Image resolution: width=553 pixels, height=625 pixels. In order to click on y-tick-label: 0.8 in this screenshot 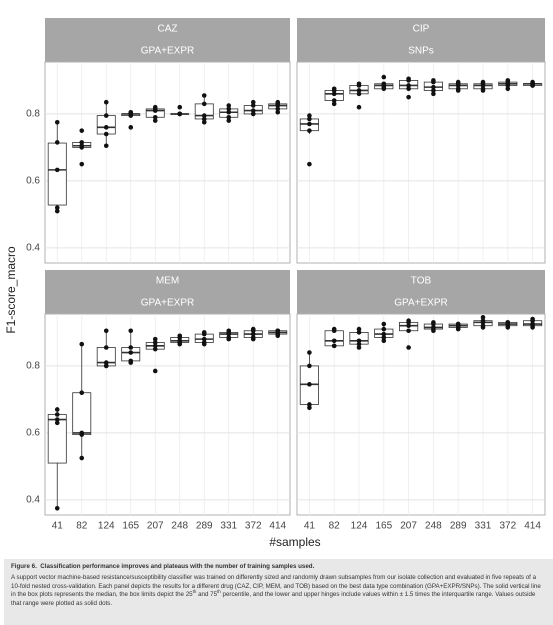, I will do `click(33, 366)`.